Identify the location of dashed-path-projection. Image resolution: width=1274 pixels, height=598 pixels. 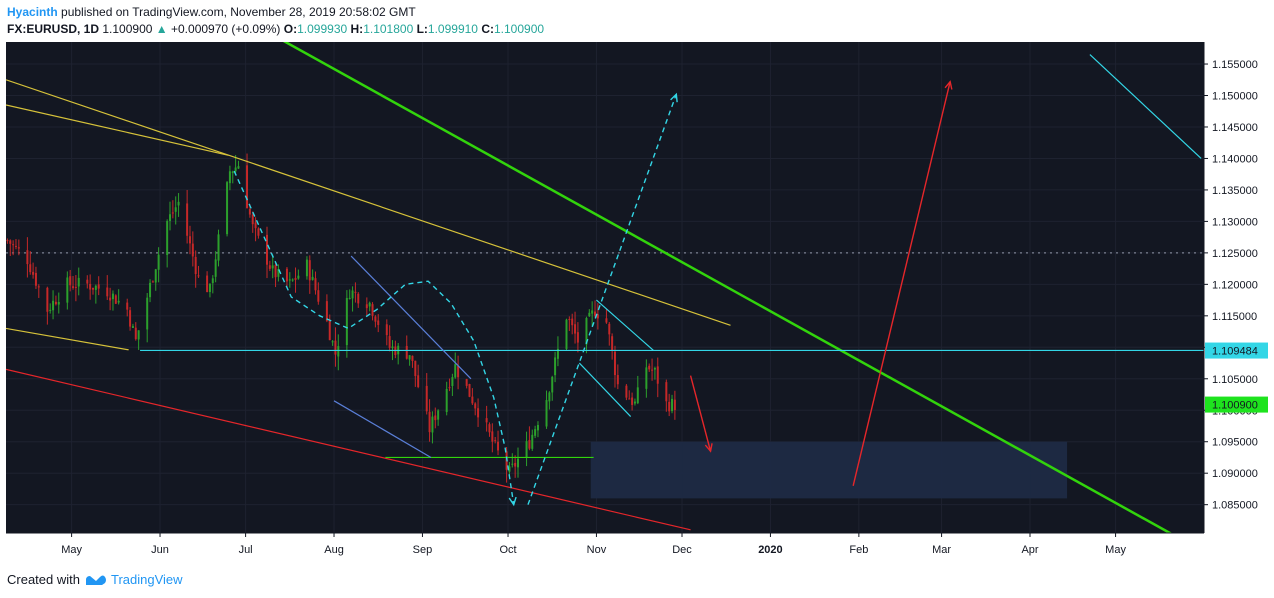
(374, 337).